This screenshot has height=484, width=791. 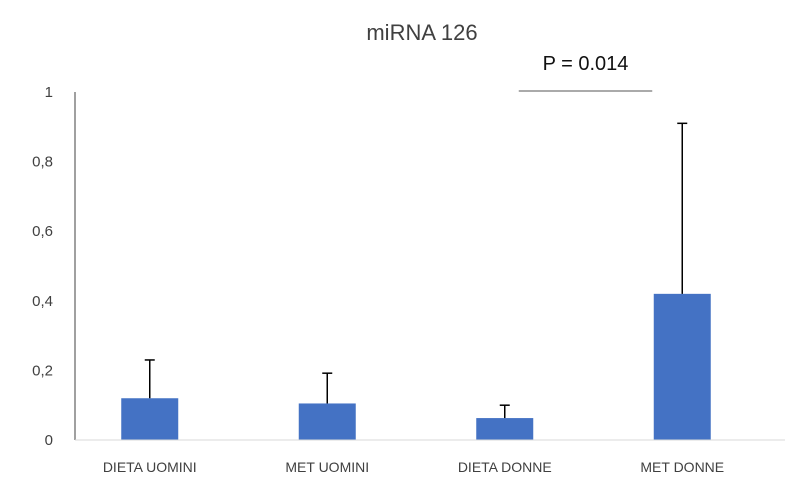 What do you see at coordinates (42, 301) in the screenshot?
I see `y-tick-label: 0,4` at bounding box center [42, 301].